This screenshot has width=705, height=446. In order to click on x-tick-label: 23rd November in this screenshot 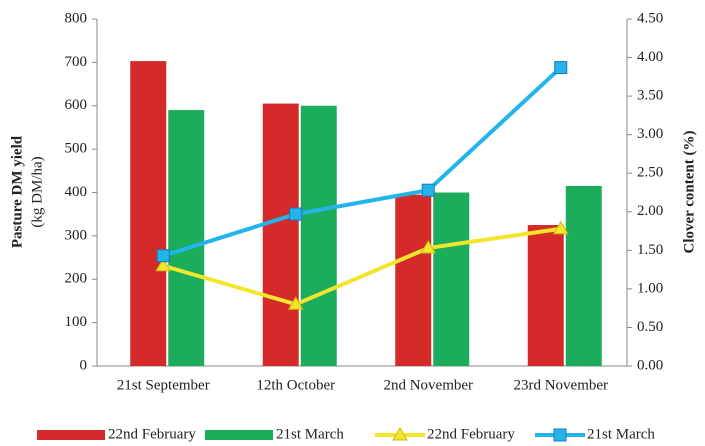, I will do `click(560, 385)`.